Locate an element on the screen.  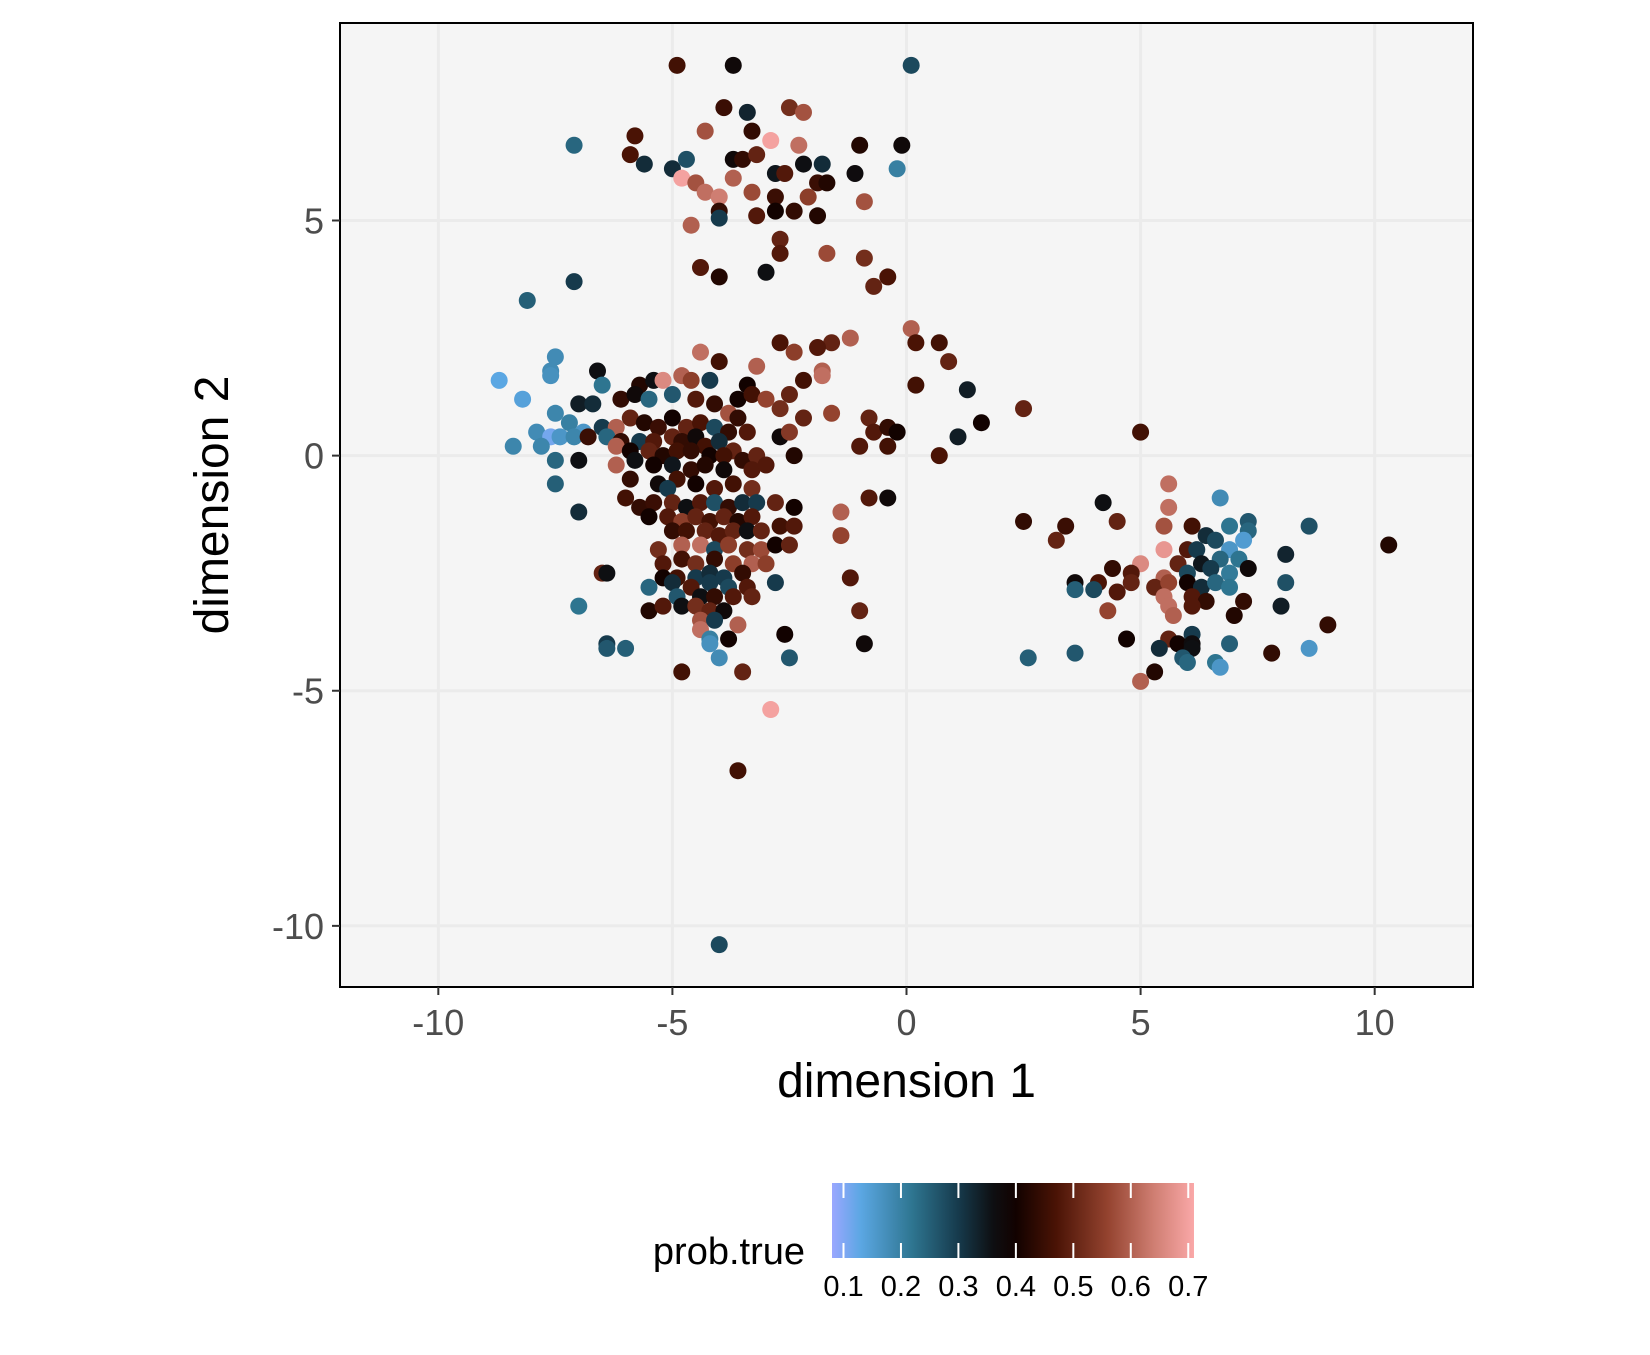
y-axis: -10 -5 0 5 is located at coordinates (306, 574).